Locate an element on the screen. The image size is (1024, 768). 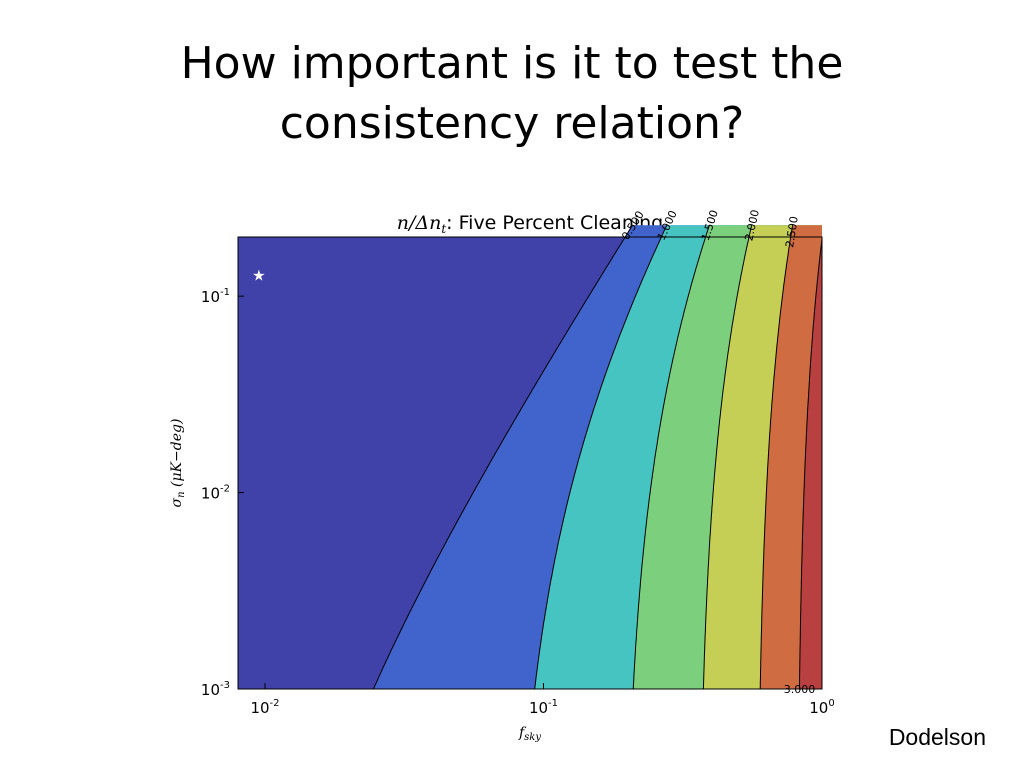
y-tick-label: 10⁻¹ is located at coordinates (215, 296).